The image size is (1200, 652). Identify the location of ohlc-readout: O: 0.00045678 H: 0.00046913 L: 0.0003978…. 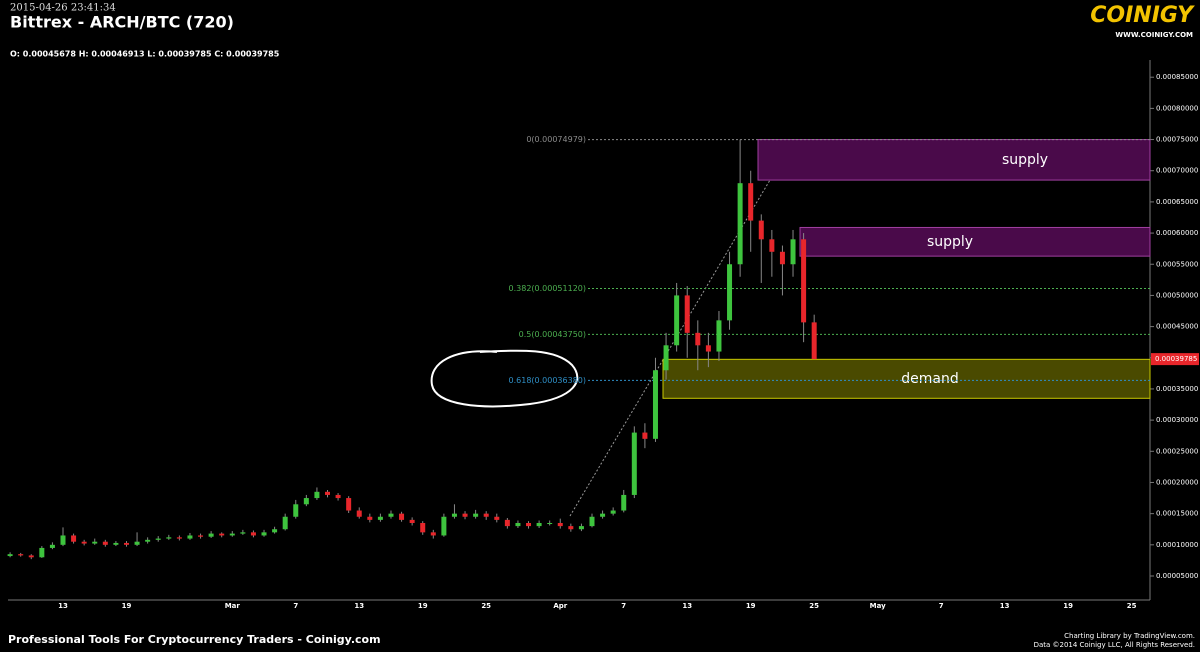
(145, 54).